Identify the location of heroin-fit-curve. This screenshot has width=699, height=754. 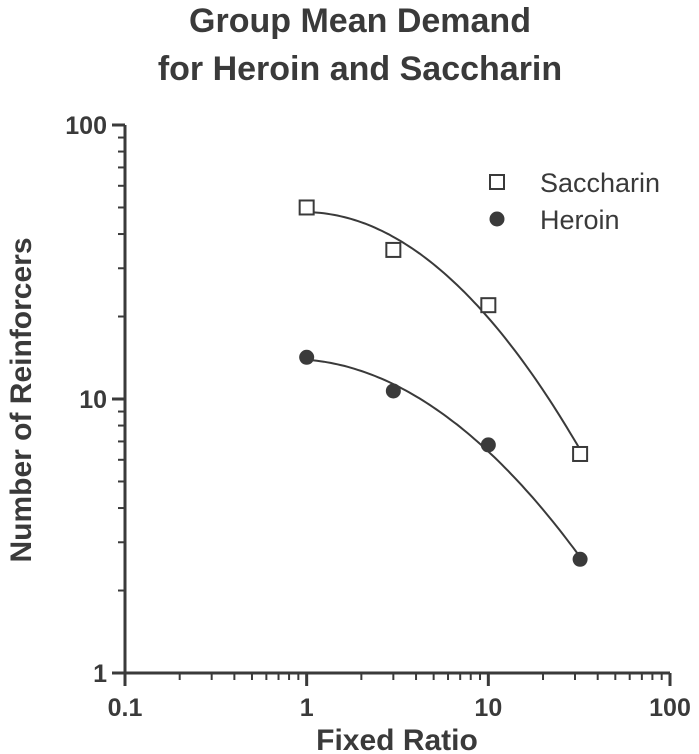
(443, 458).